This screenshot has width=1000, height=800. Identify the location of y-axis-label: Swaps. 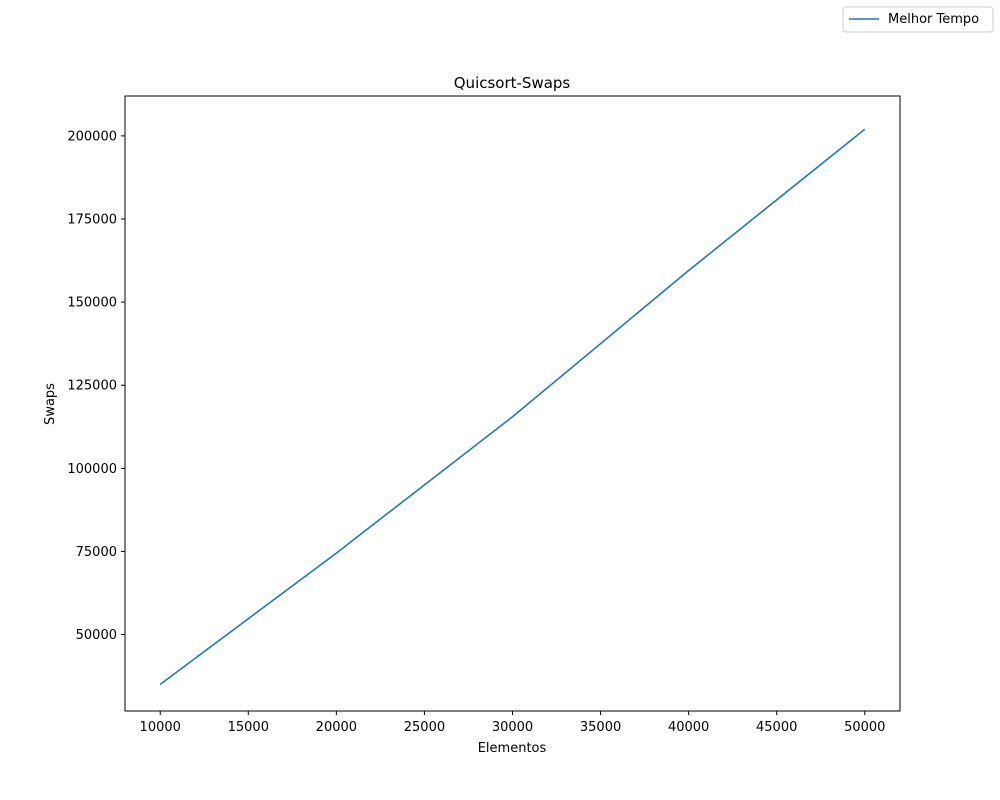
(50, 404).